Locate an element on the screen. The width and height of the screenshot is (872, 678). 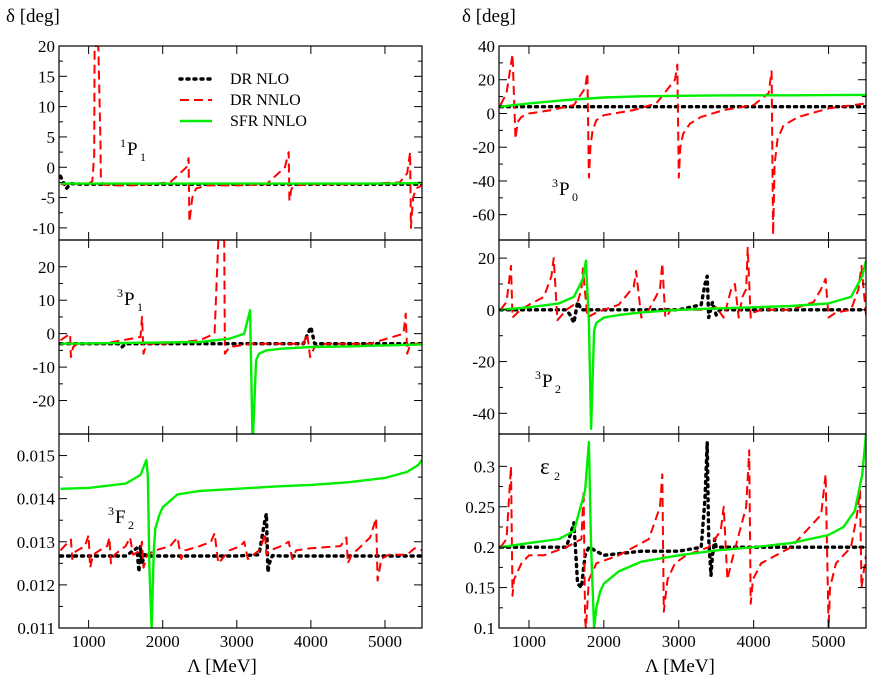
legend-label: DR NLO is located at coordinates (259, 79).